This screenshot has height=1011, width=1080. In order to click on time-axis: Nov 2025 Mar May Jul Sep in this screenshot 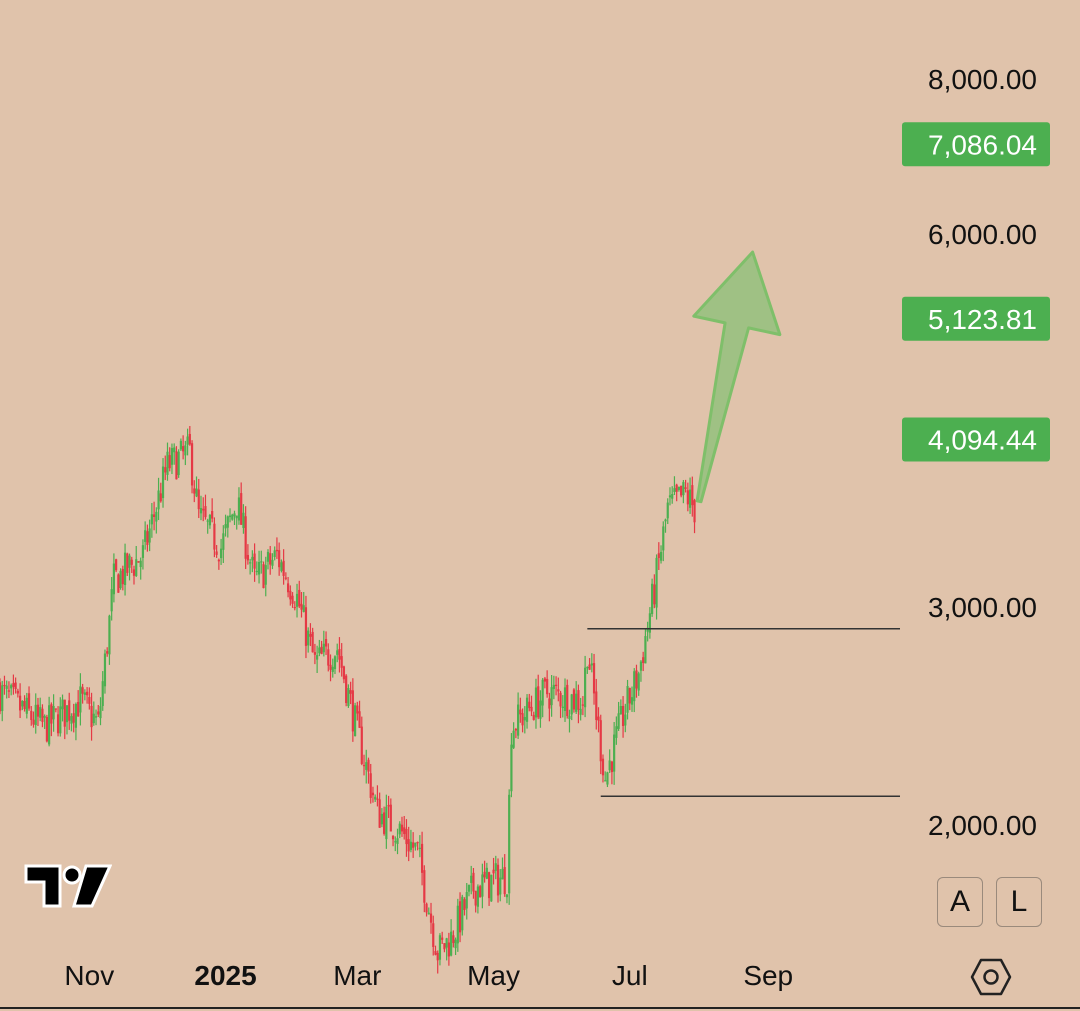, I will do `click(428, 975)`.